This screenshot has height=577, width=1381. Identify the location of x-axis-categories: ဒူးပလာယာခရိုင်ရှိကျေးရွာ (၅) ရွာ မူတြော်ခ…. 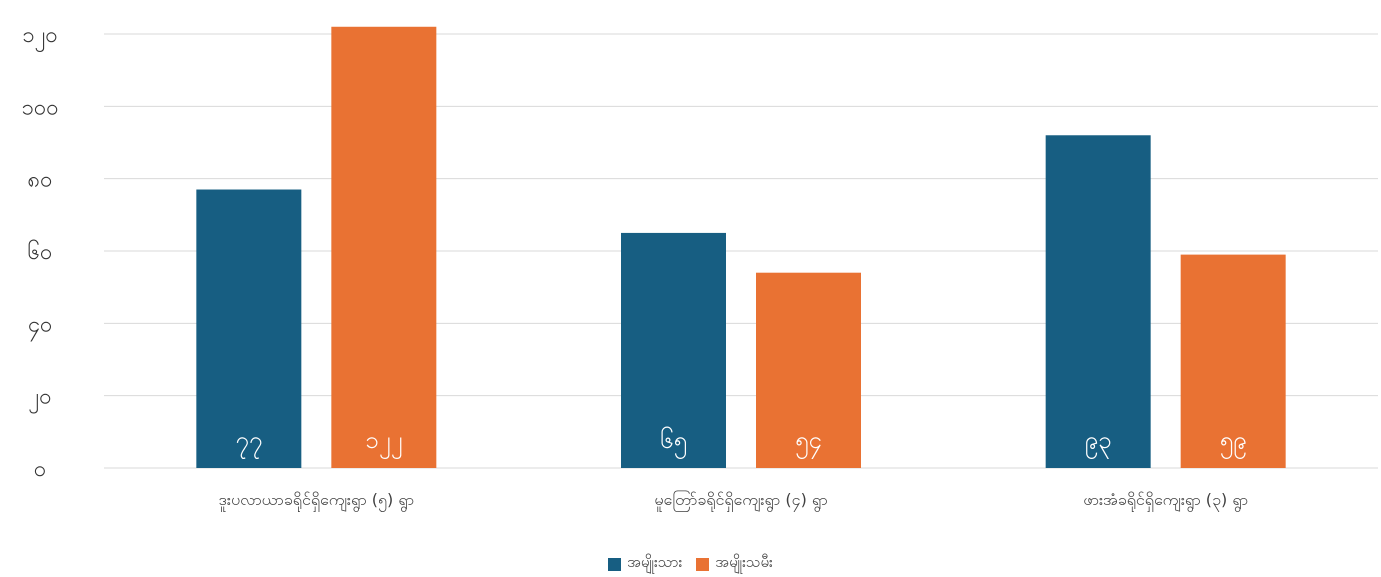
(734, 501).